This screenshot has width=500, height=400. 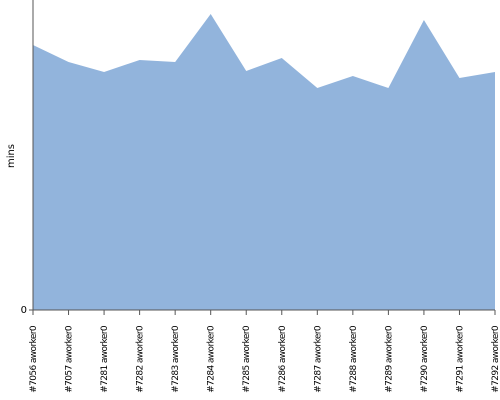 I want to click on x-tick-label: #7056 aworker0, so click(x=34, y=359).